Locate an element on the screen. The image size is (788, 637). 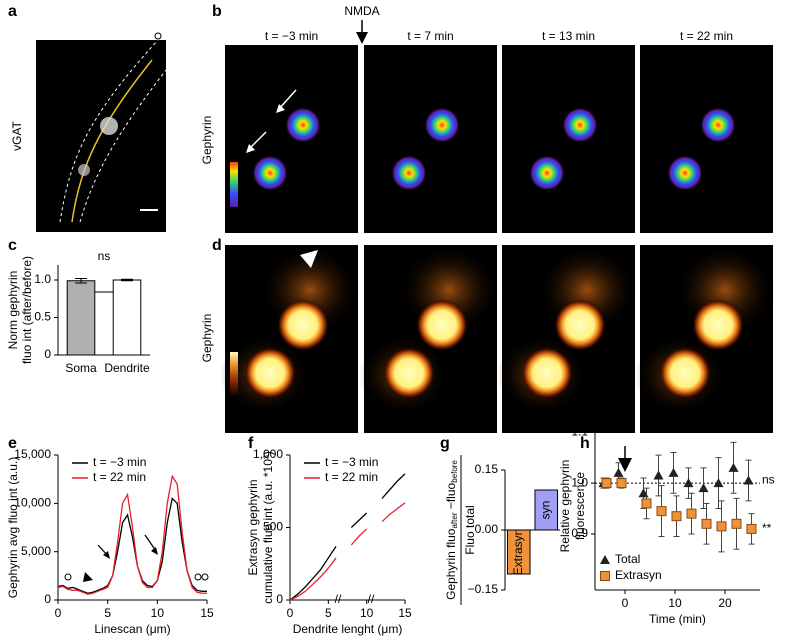
y-axis-label: Norm gephyrin is located at coordinates (13, 310).